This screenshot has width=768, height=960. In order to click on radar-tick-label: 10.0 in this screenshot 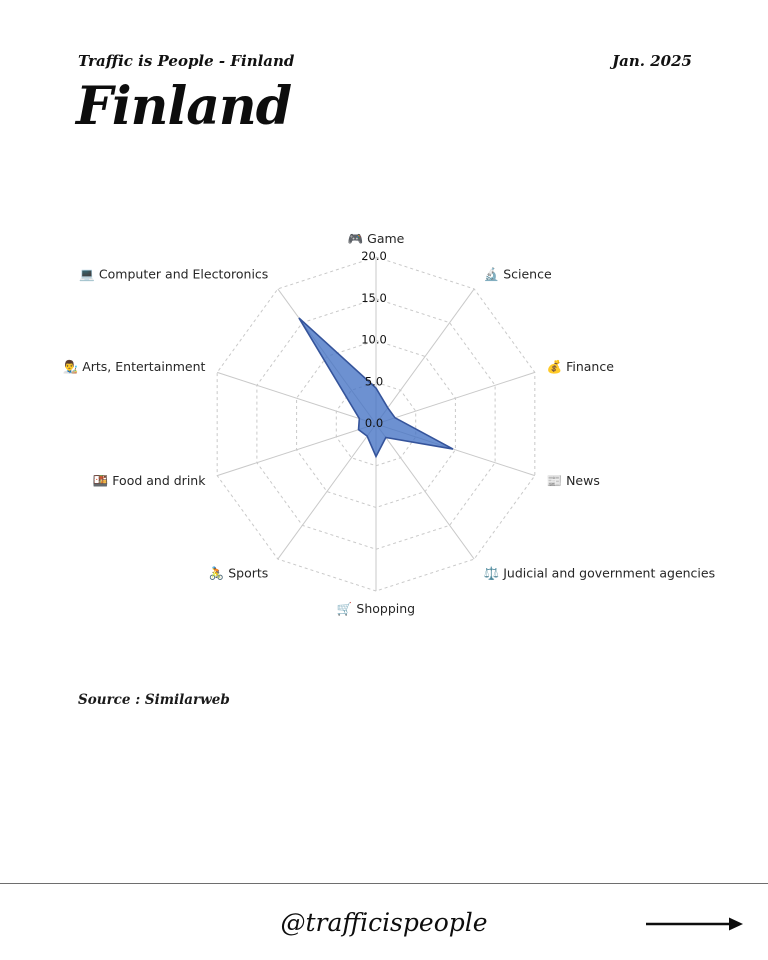, I will do `click(374, 340)`.